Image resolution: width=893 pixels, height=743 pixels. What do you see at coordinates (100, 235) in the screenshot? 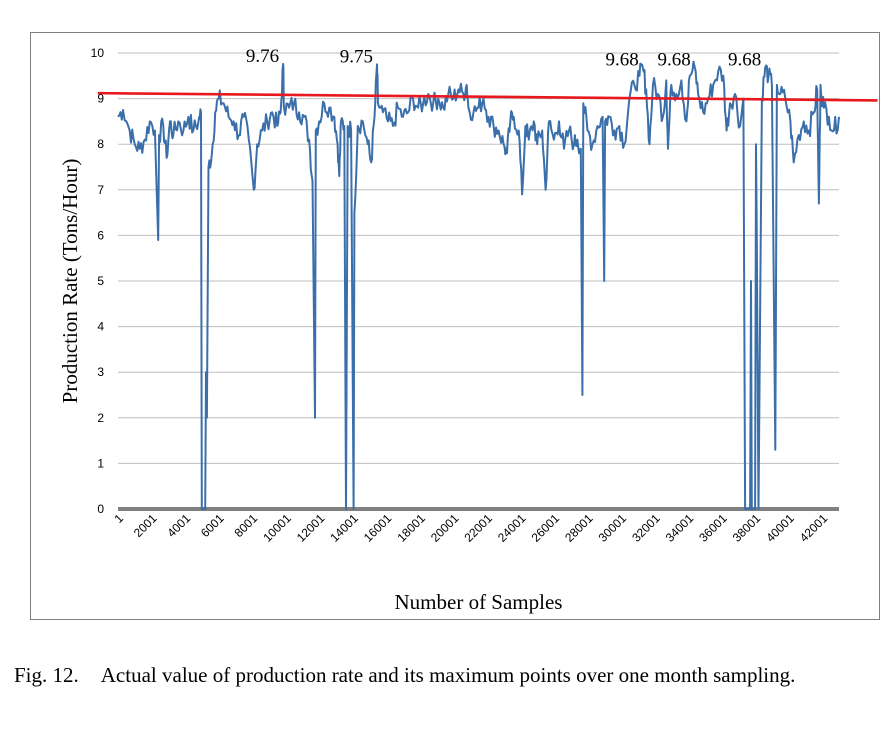
I see `y-tick-label: 6` at bounding box center [100, 235].